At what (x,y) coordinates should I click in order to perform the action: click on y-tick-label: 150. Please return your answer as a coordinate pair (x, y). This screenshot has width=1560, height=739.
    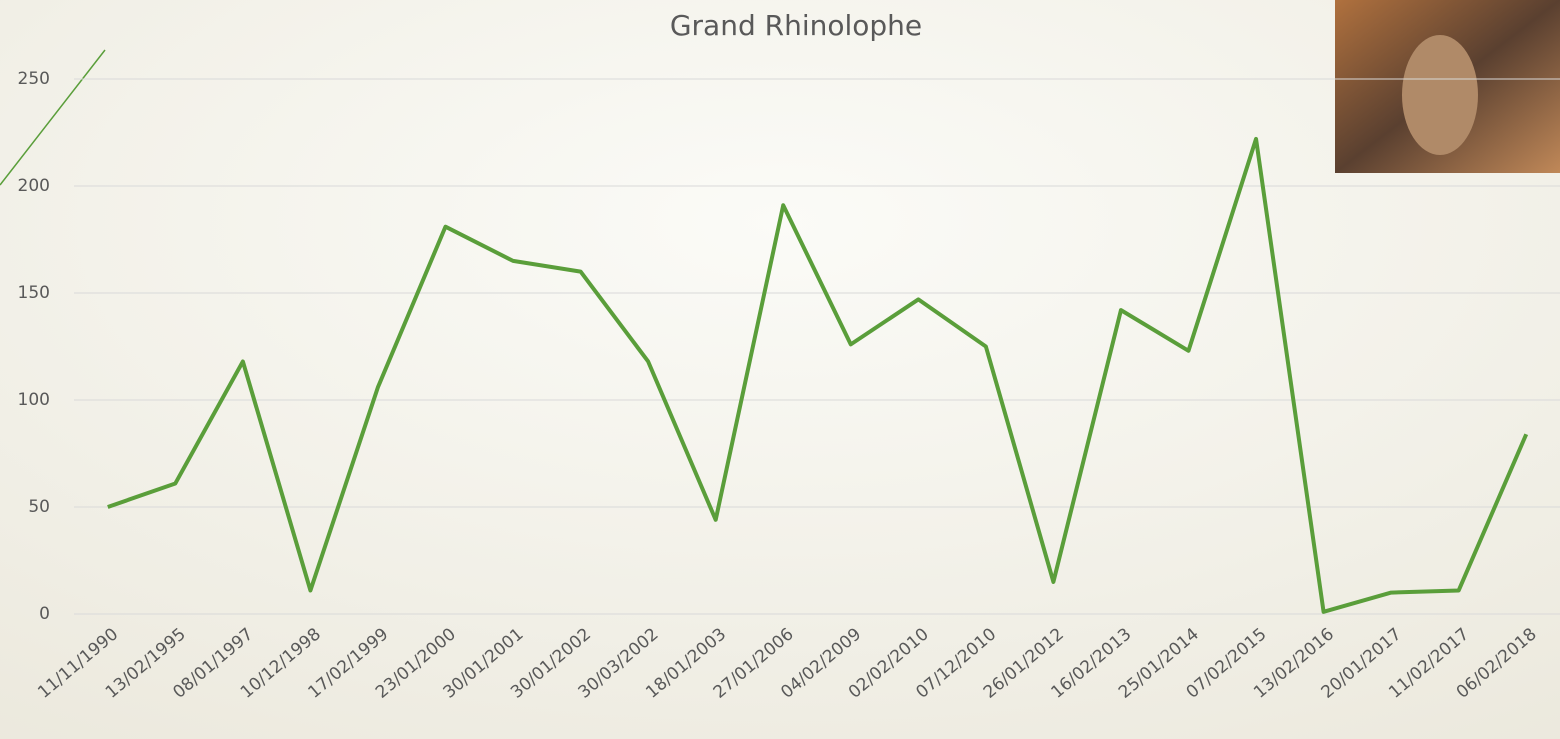
    Looking at the image, I should click on (34, 293).